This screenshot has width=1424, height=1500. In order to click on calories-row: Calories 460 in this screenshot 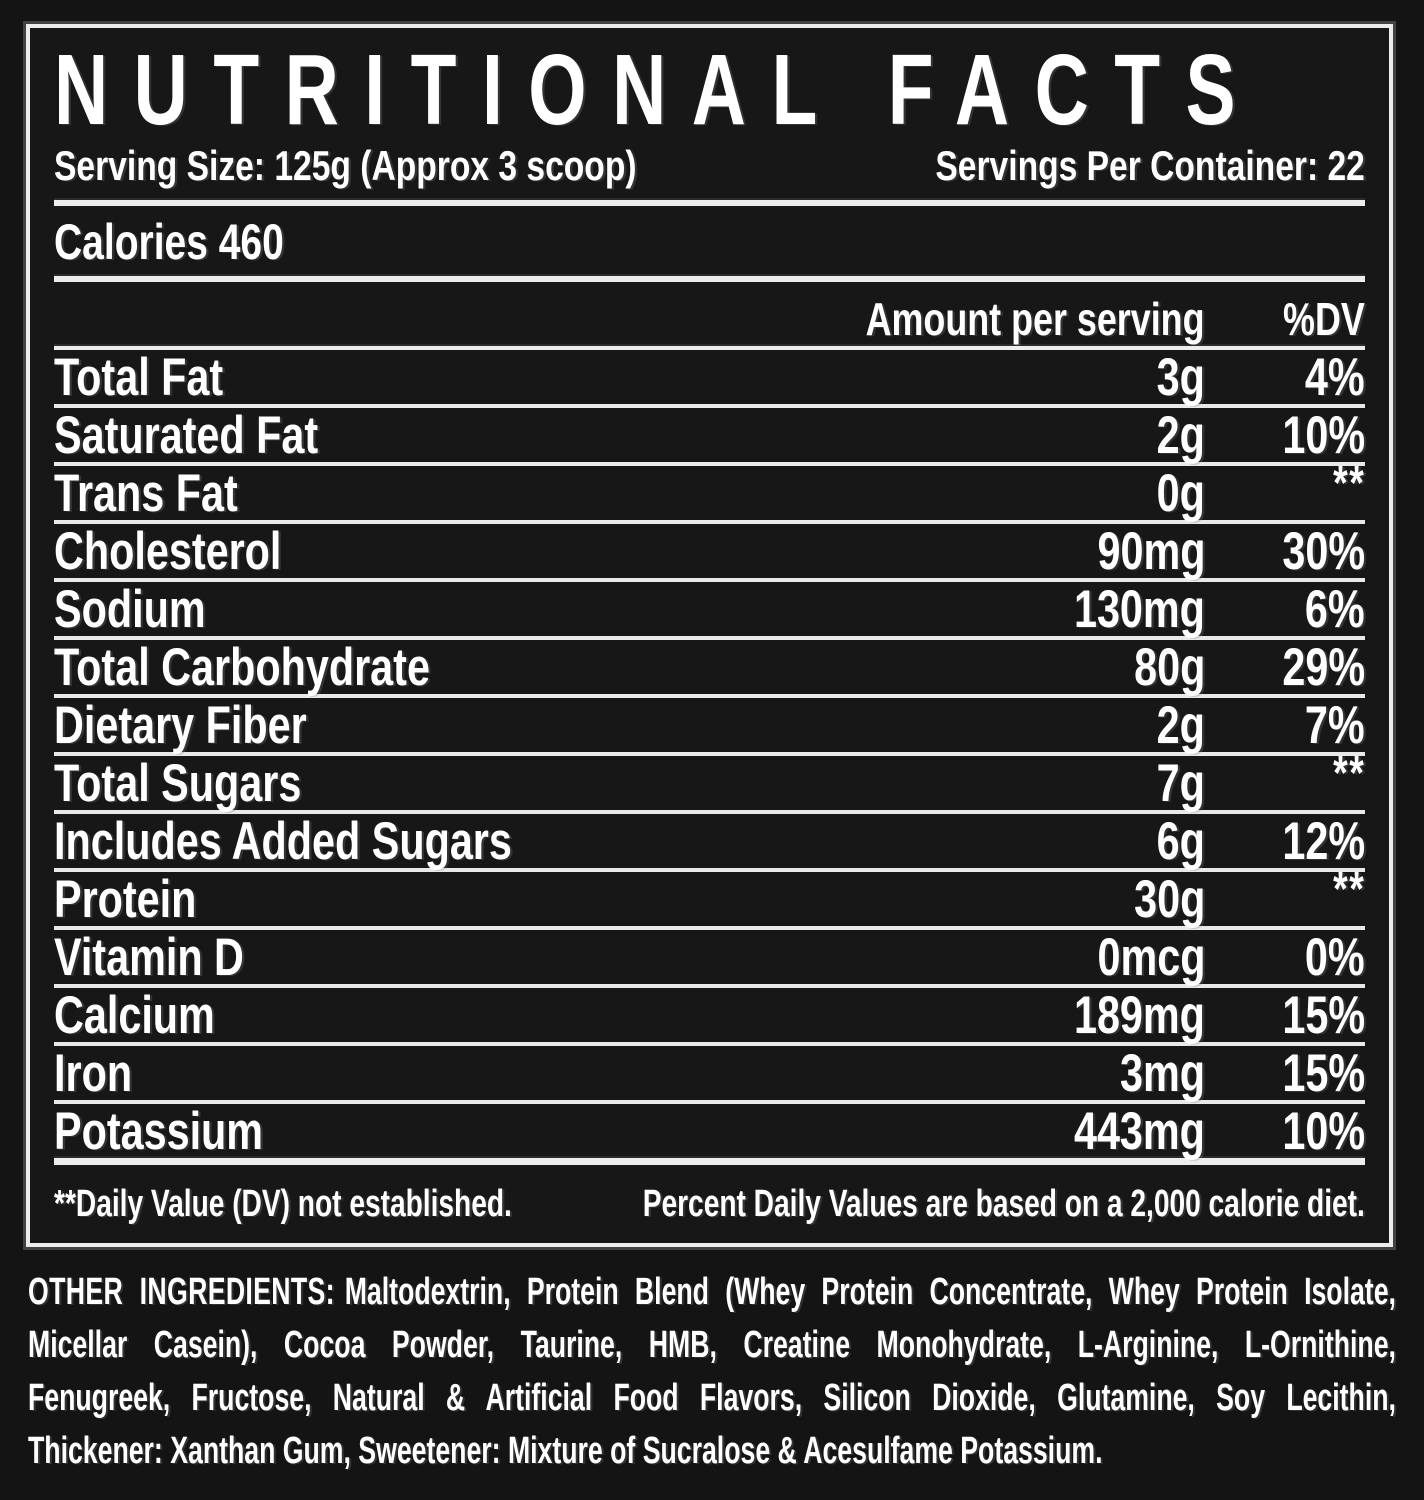, I will do `click(709, 242)`.